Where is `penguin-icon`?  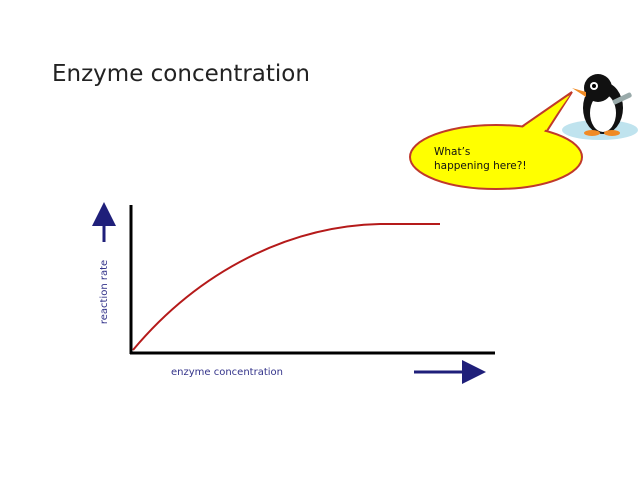
penguin-icon is located at coordinates (600, 107).